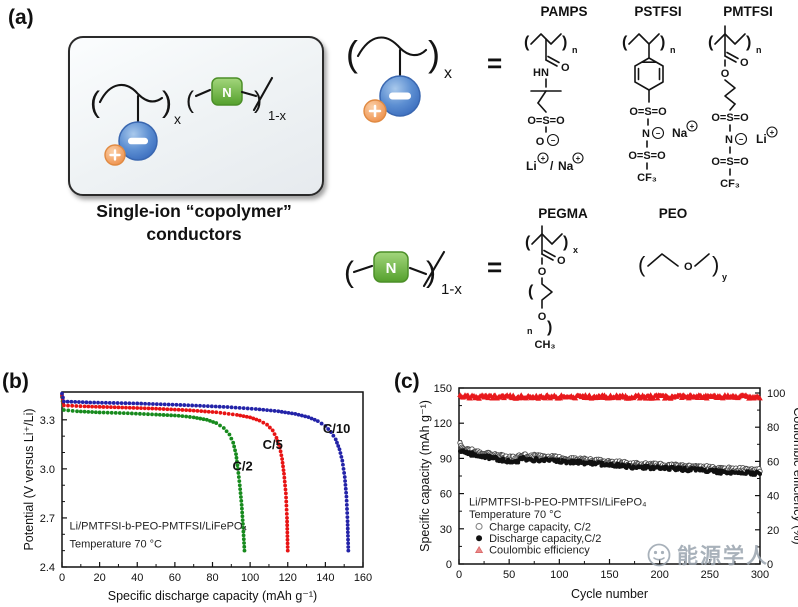 The height and width of the screenshot is (607, 798). Describe the element at coordinates (47, 470) in the screenshot. I see `svg-text: 3.0` at that location.